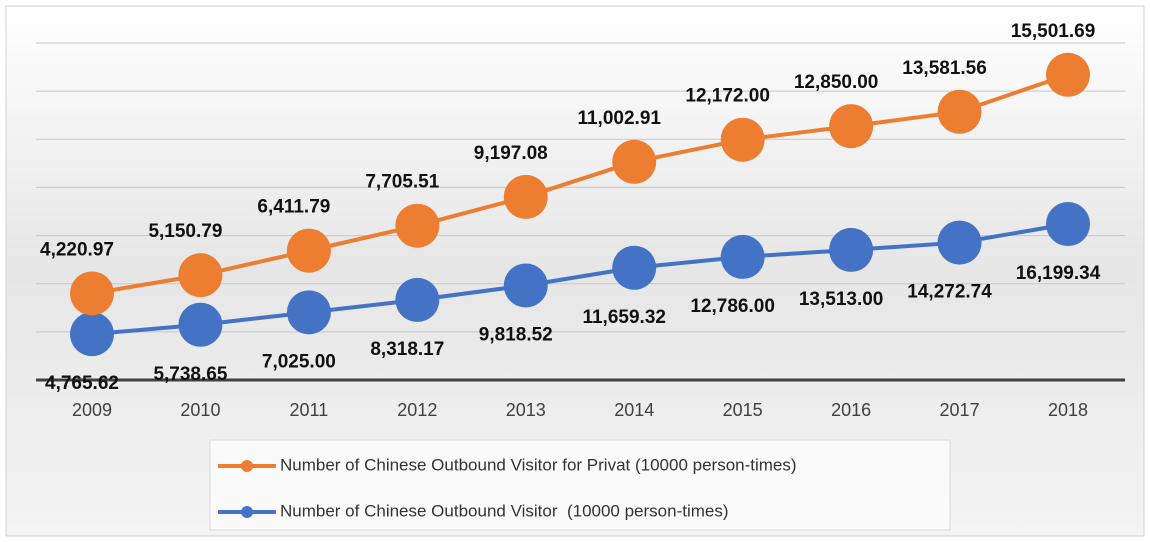  I want to click on legend-box, so click(580, 485).